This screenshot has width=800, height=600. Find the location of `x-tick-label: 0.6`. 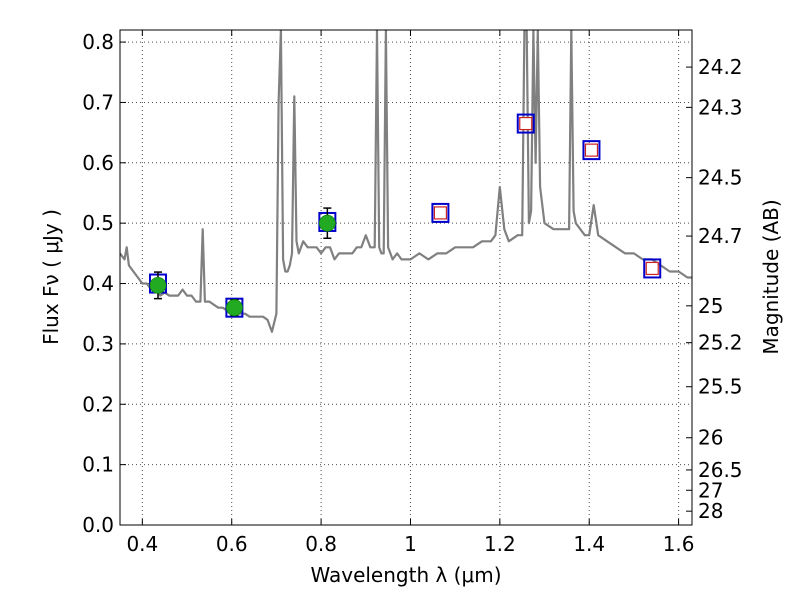

x-tick-label: 0.6 is located at coordinates (232, 544).